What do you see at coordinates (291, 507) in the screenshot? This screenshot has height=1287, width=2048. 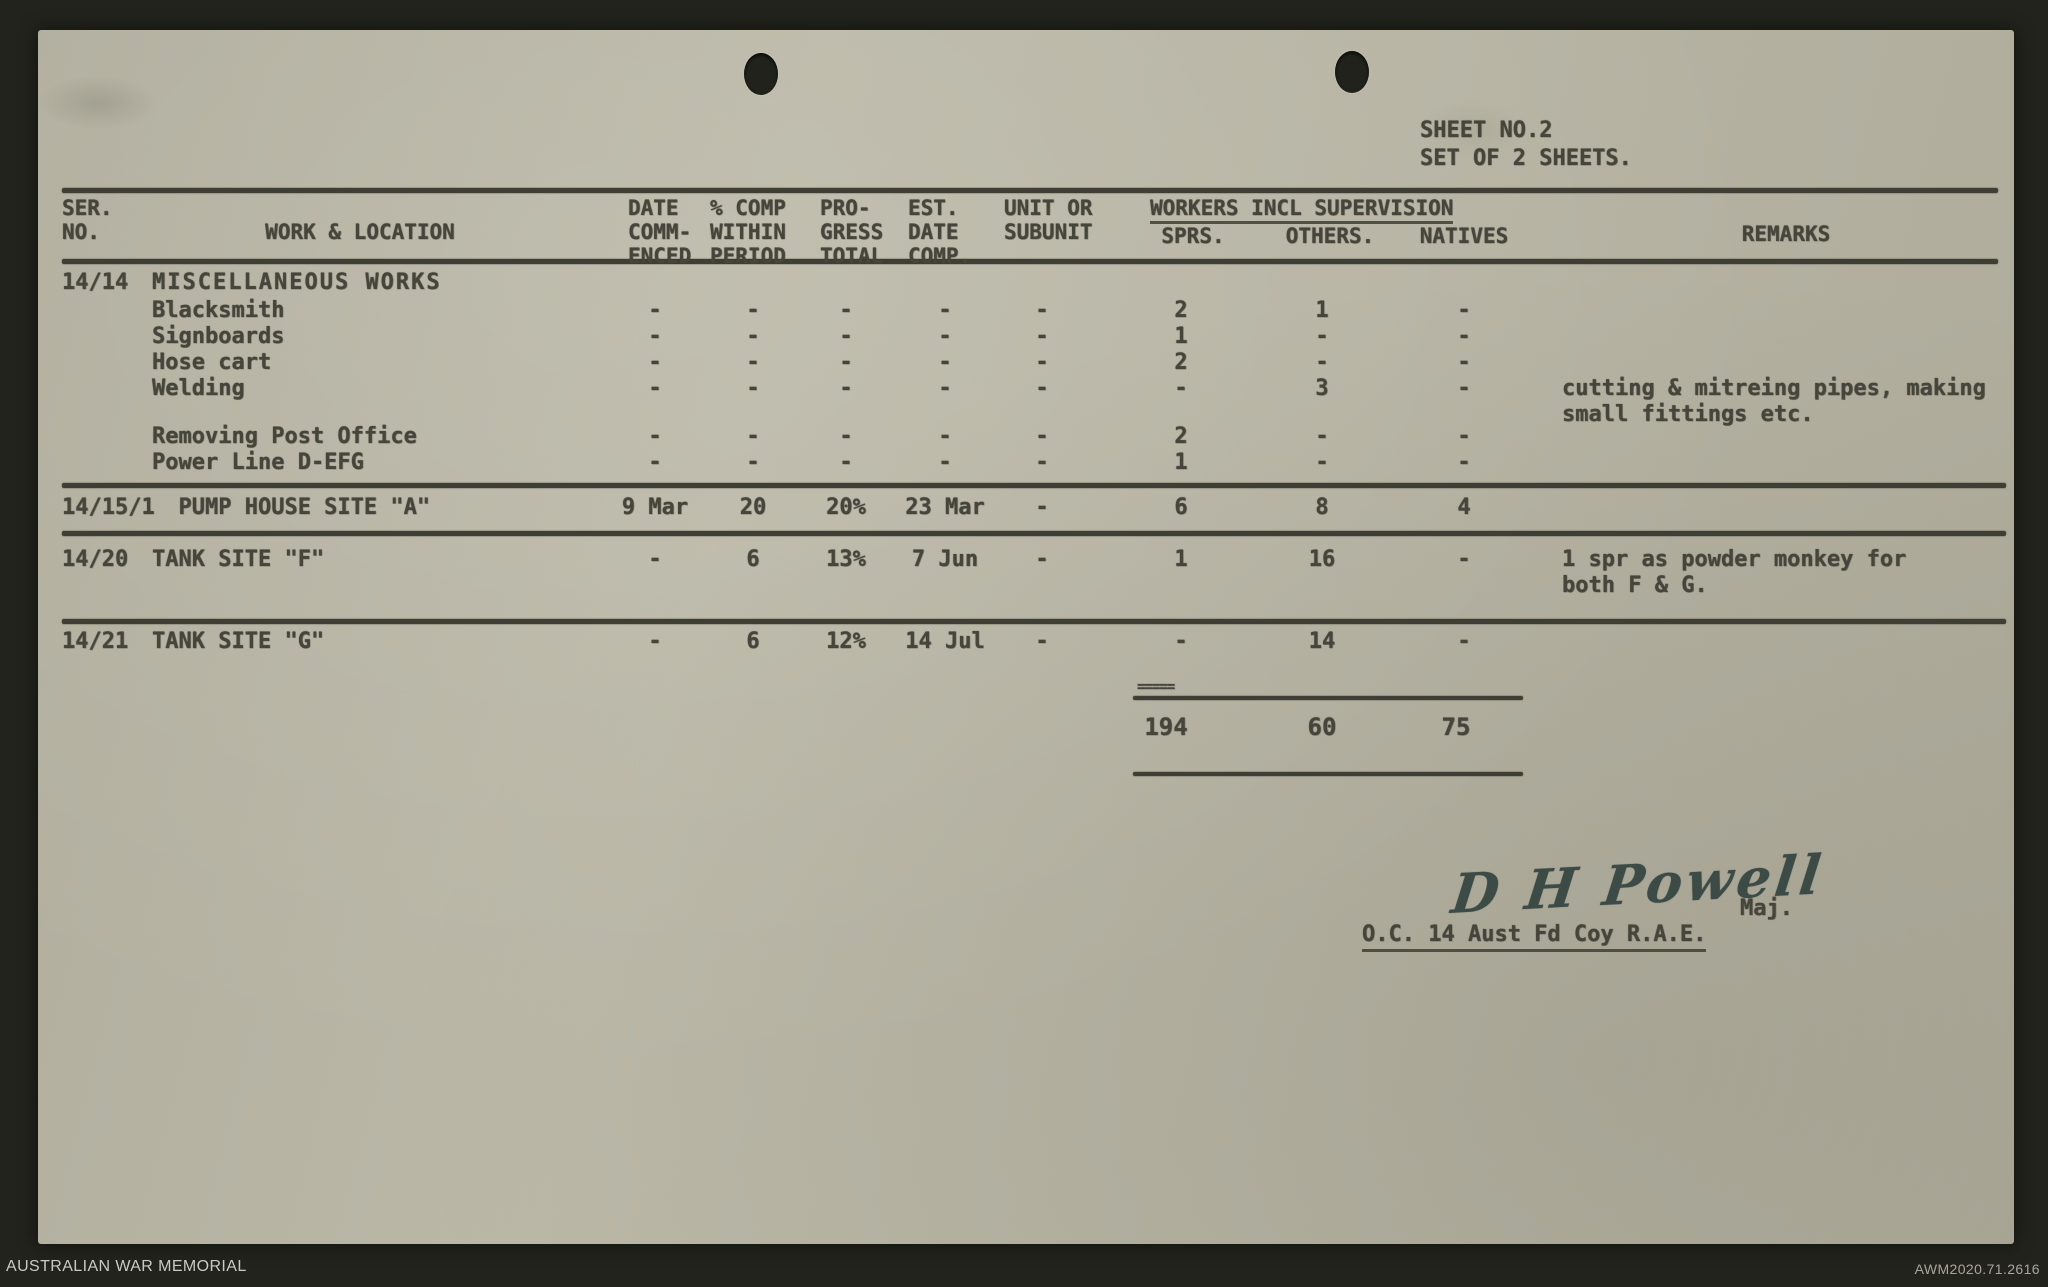 I see `cell-work-location: PUMP HOUSE SITE "A"` at bounding box center [291, 507].